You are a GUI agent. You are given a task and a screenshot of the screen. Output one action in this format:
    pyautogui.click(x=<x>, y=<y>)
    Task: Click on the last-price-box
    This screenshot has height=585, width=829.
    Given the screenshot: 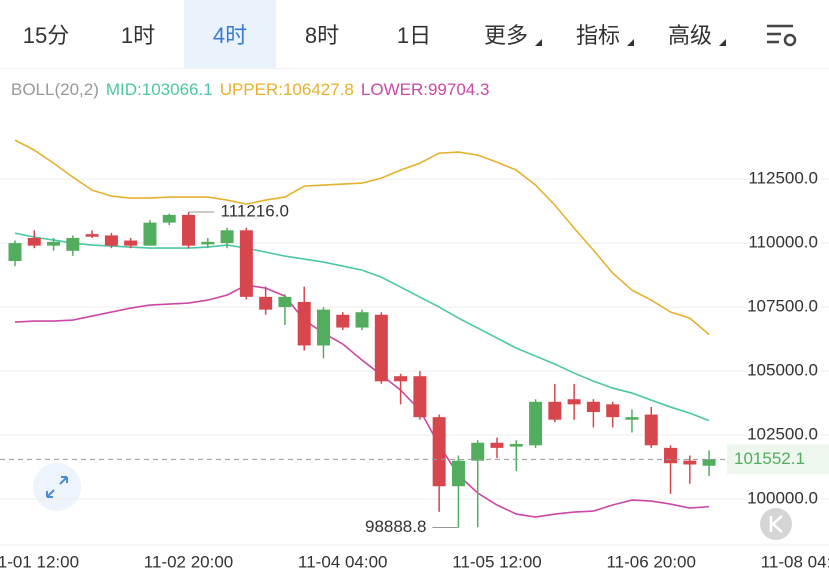 What is the action you would take?
    pyautogui.click(x=778, y=459)
    